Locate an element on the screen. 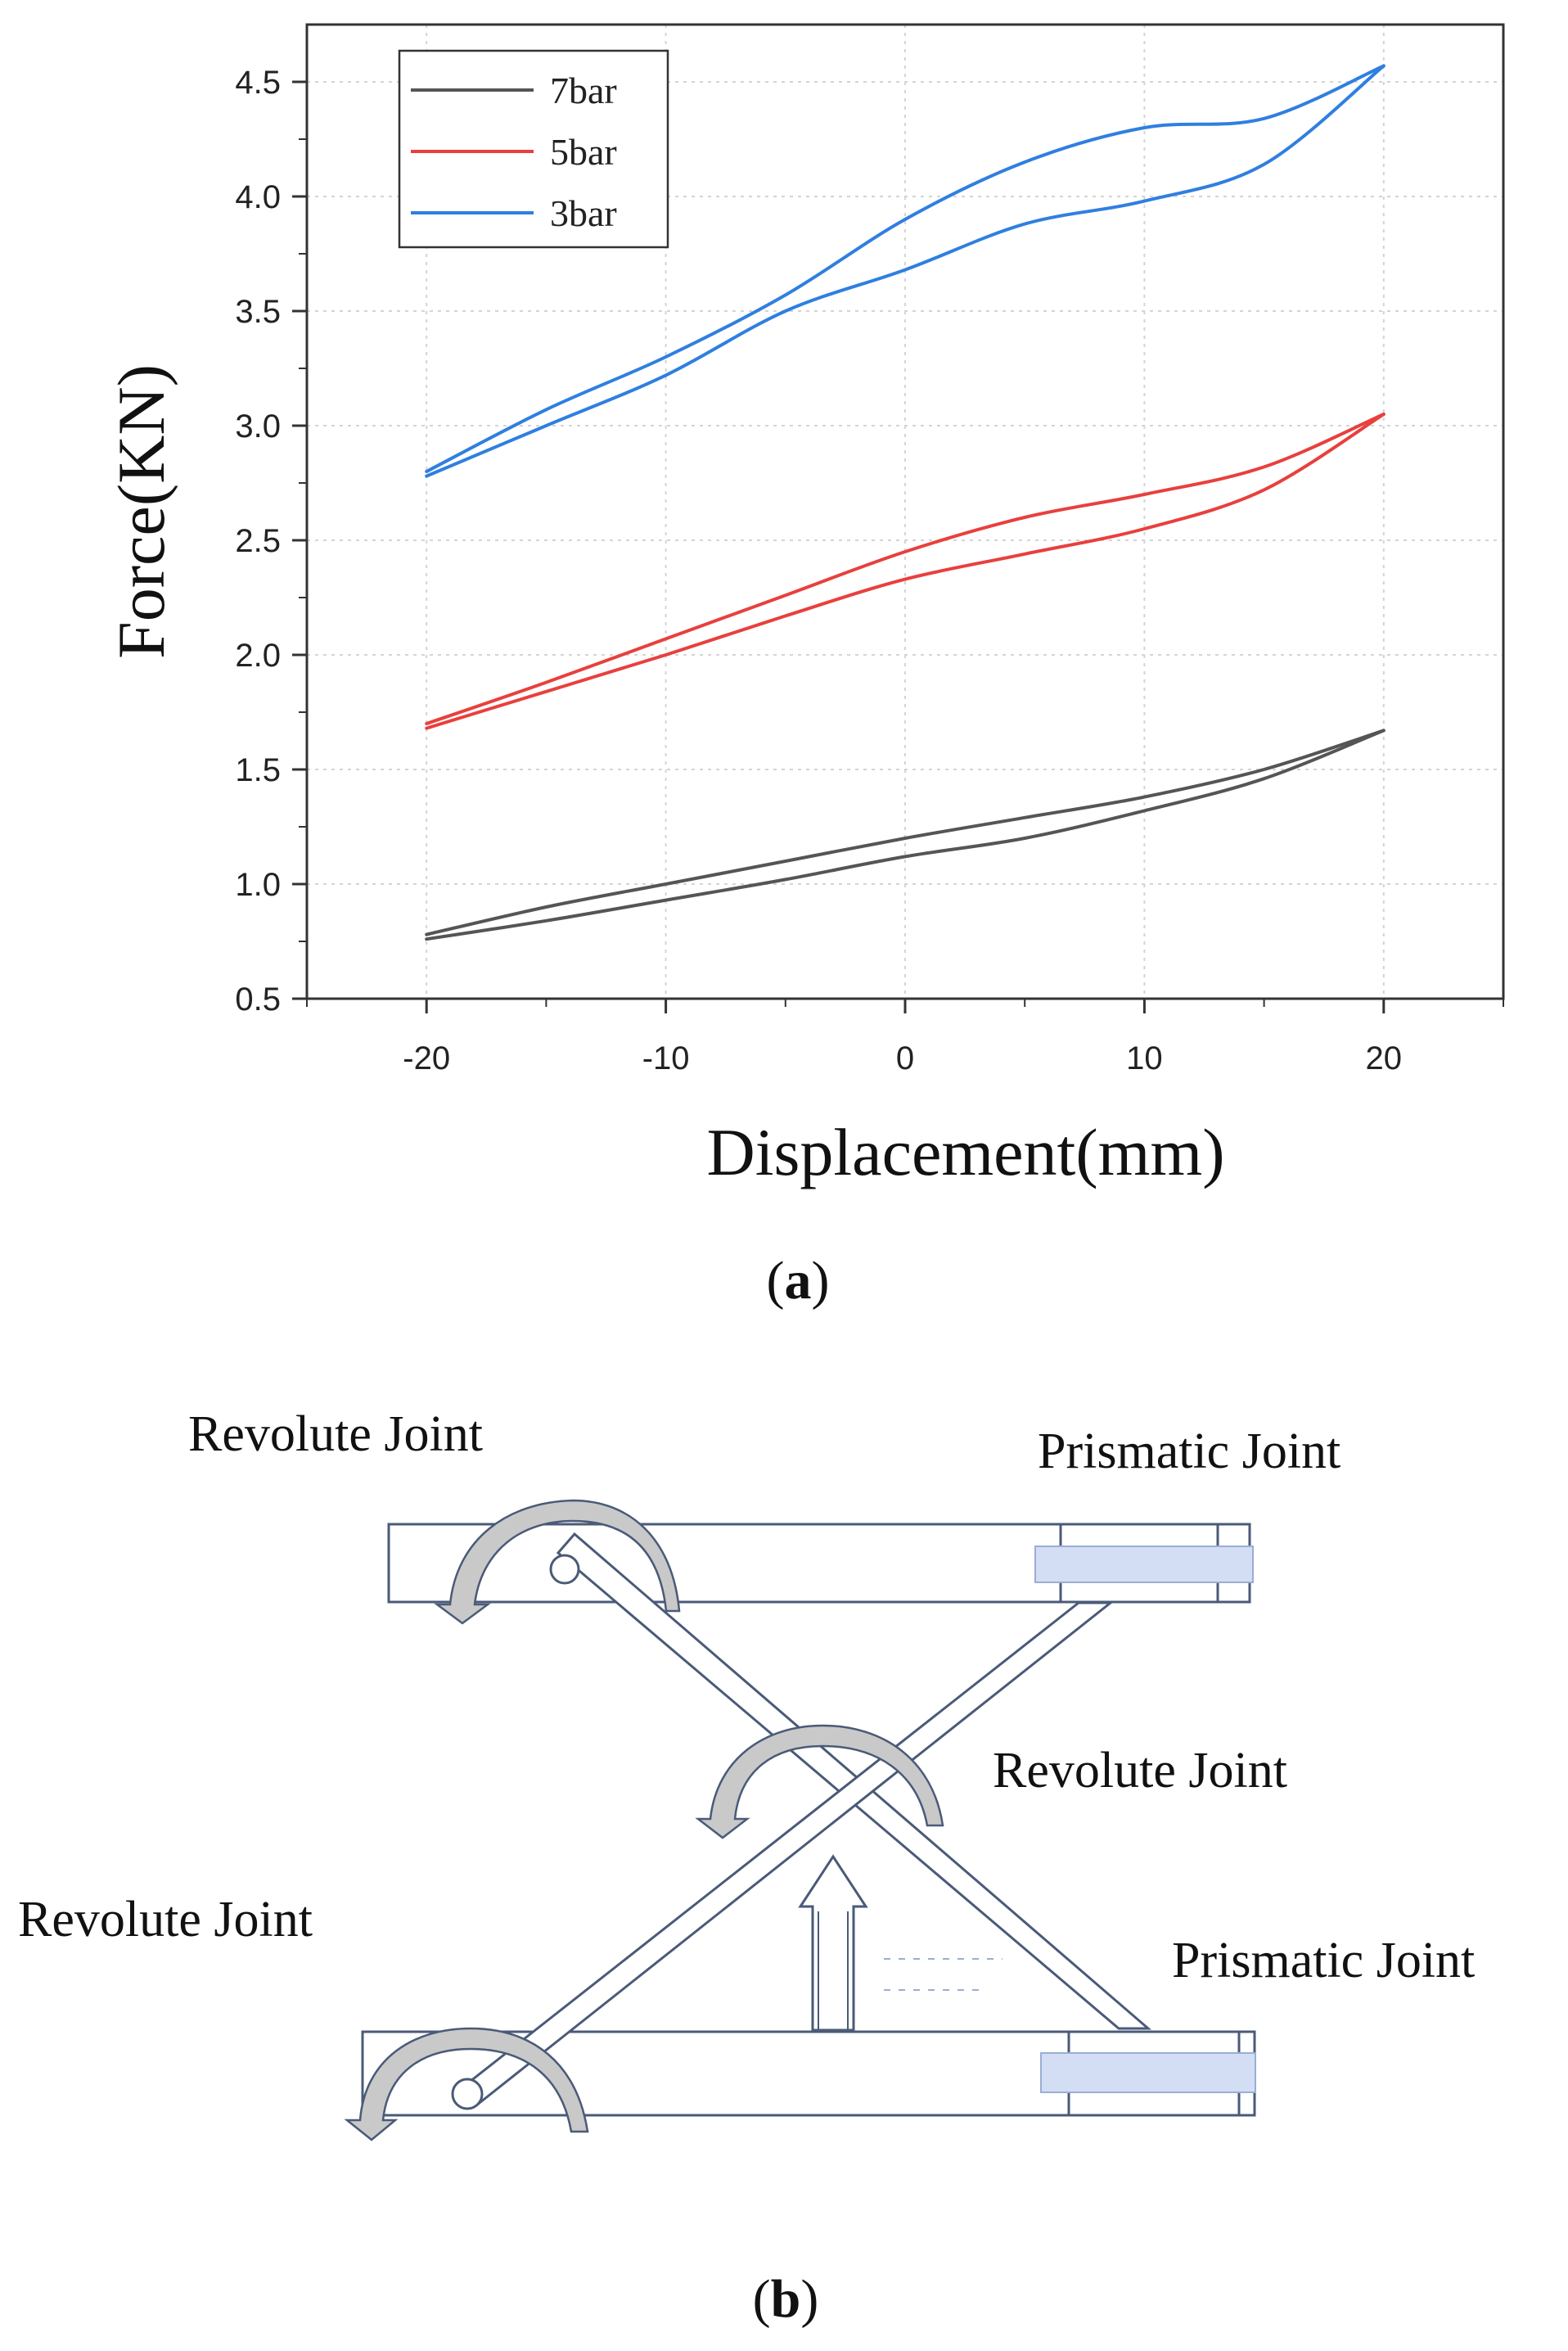  caption-b-letter: b is located at coordinates (786, 2299).